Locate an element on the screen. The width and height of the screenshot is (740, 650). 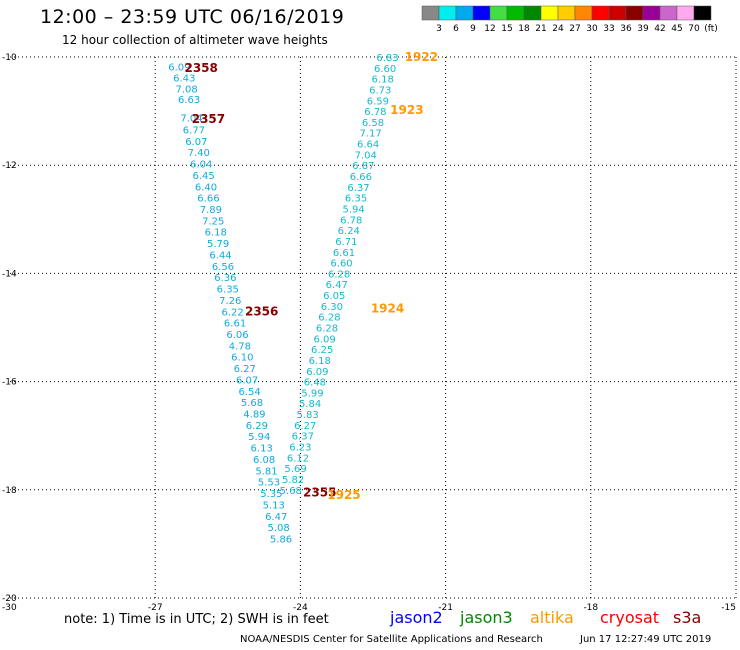
legend-altika: altika is located at coordinates (552, 617).